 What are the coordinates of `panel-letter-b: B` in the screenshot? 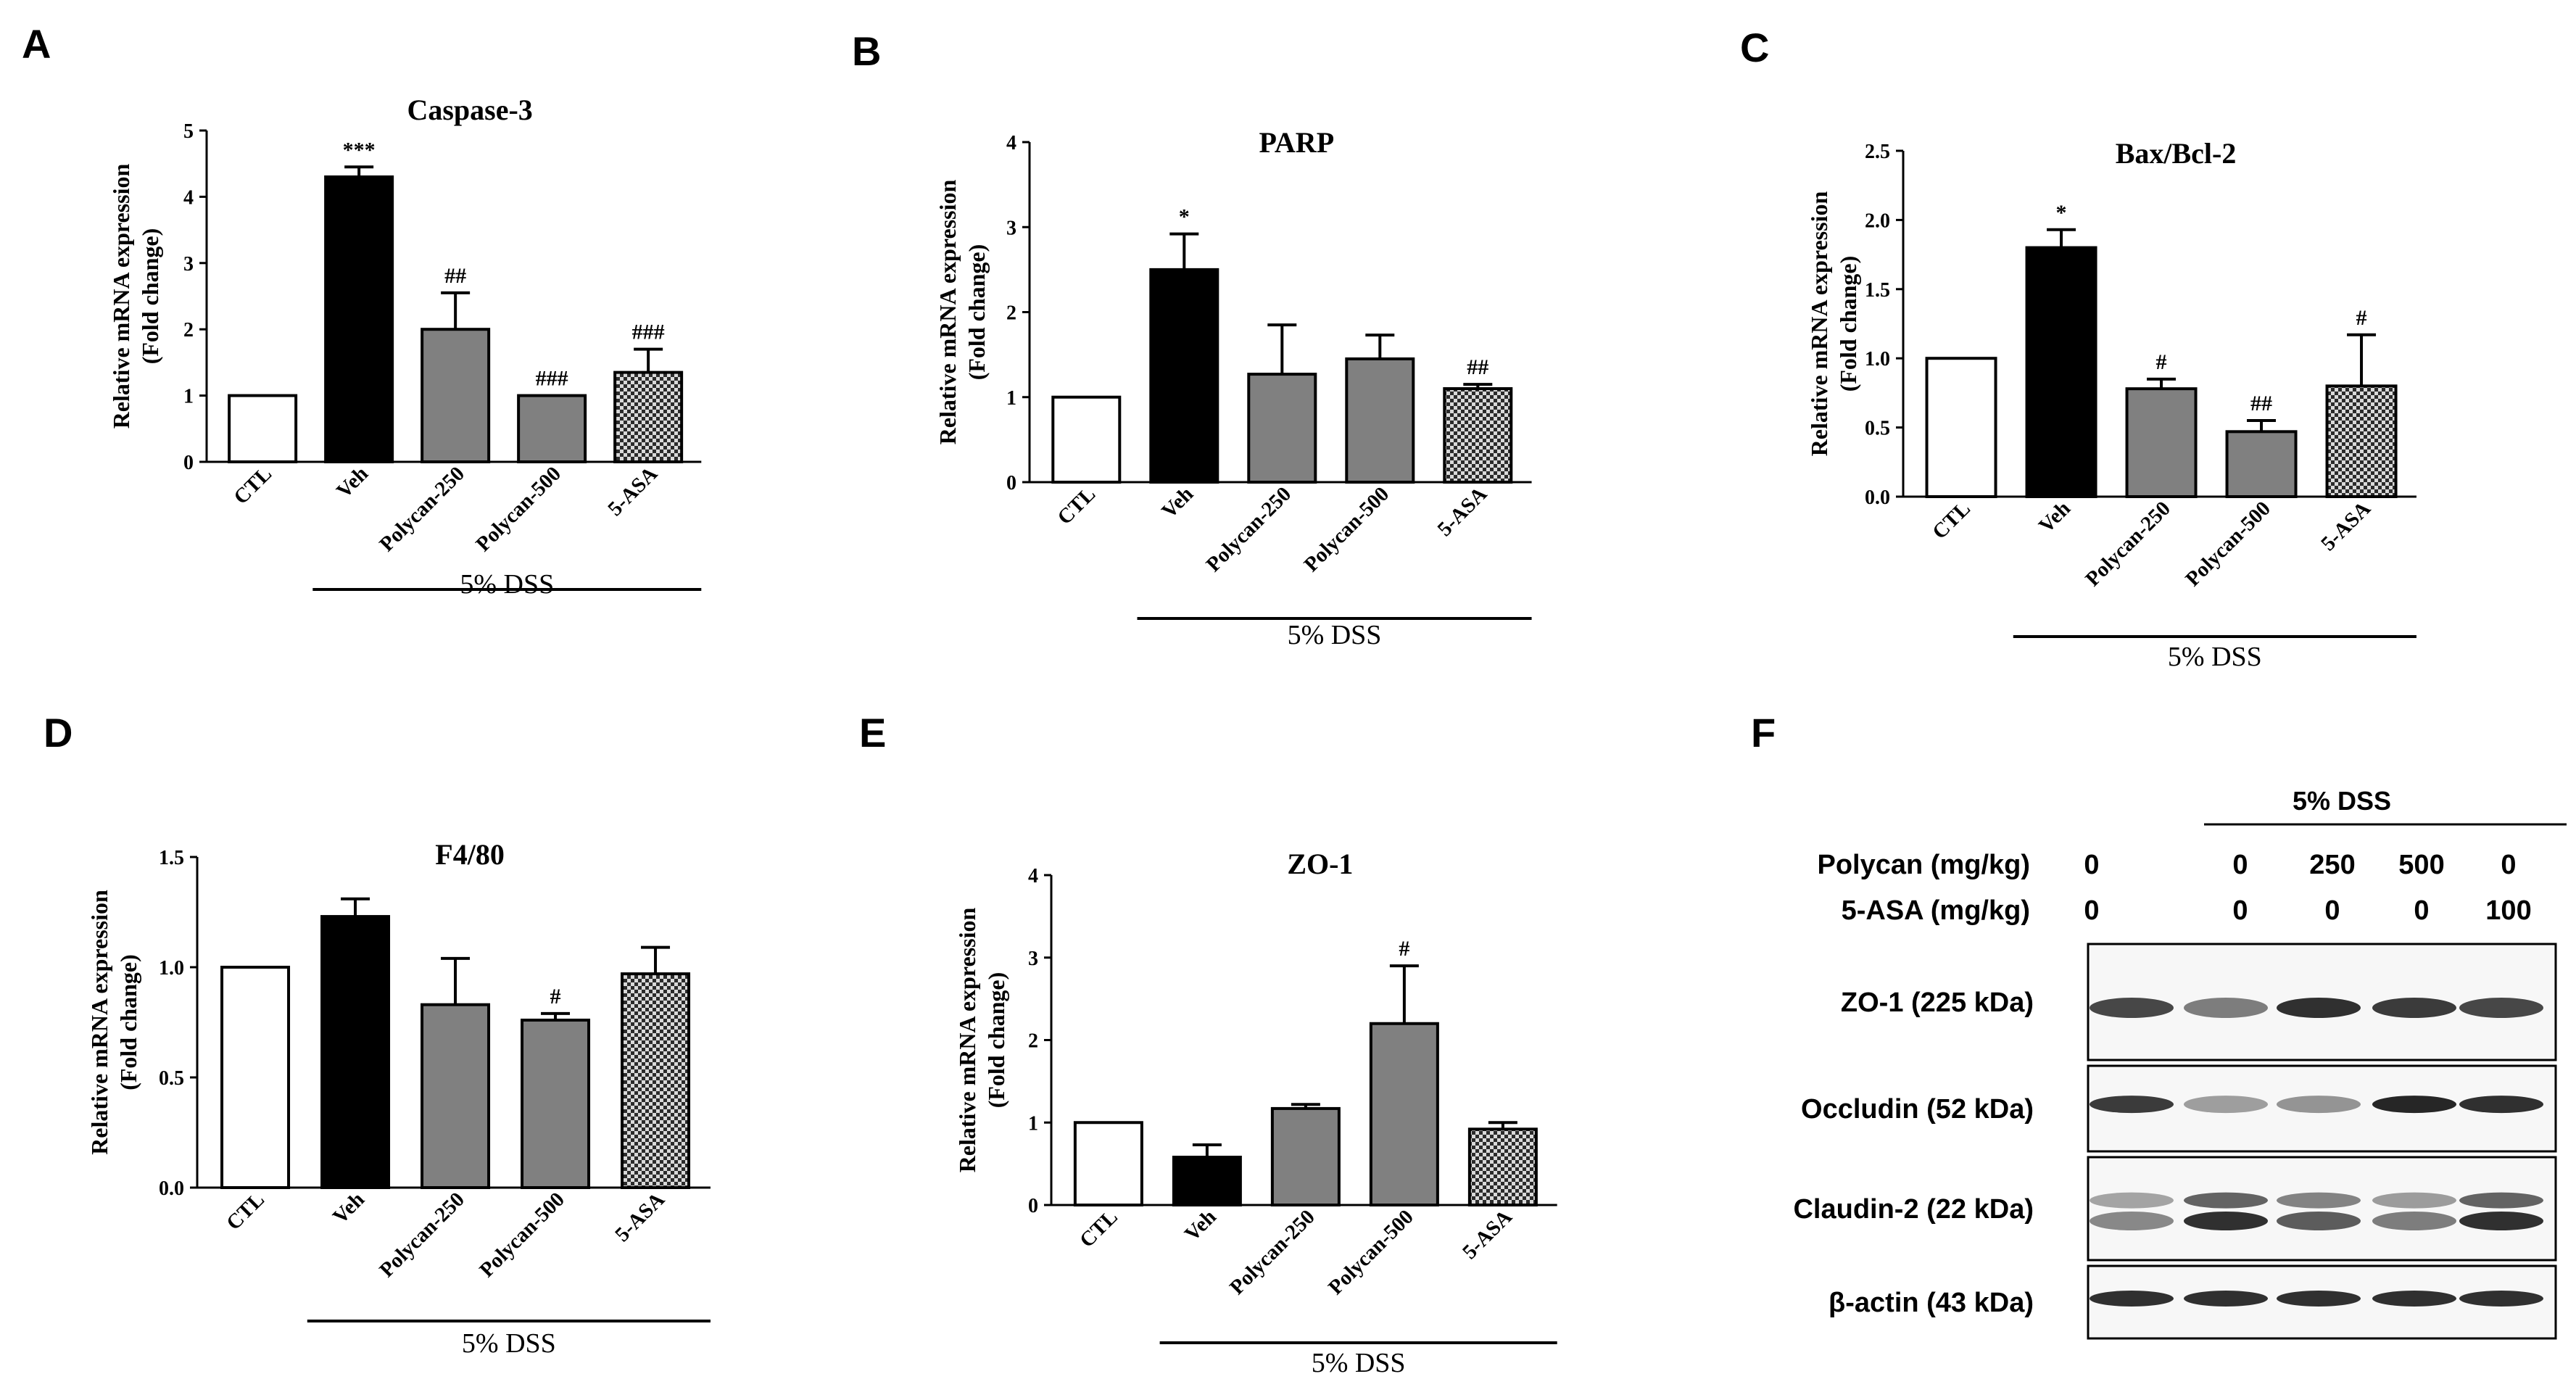 It's located at (867, 51).